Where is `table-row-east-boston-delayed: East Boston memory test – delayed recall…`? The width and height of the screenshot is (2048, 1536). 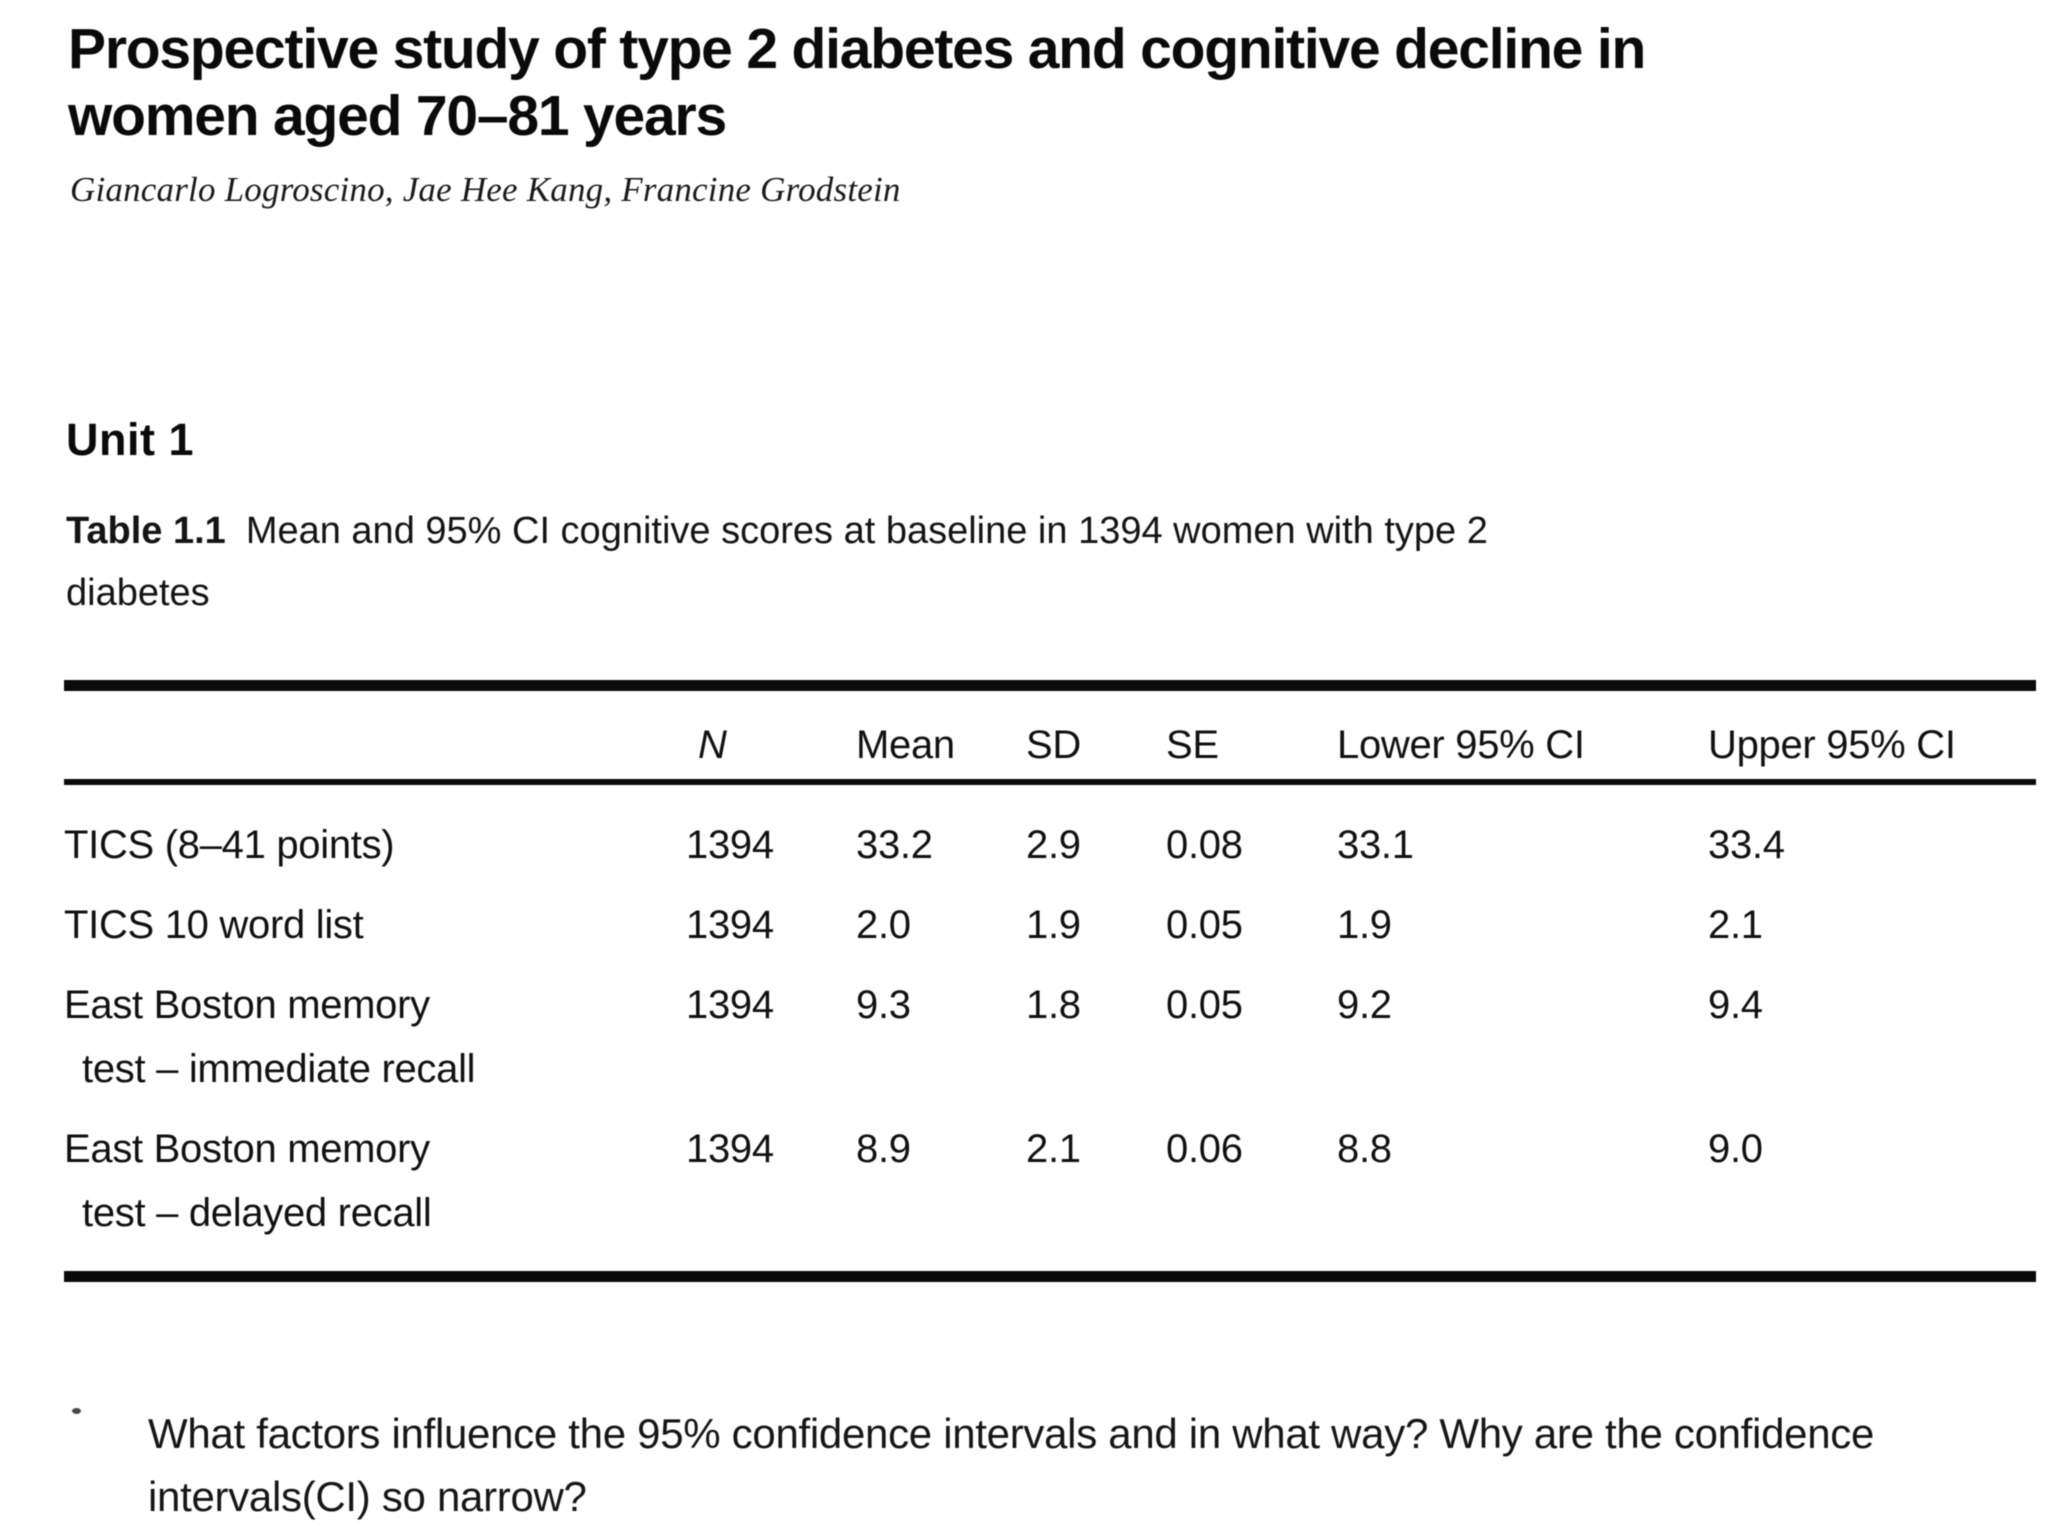 table-row-east-boston-delayed: East Boston memory test – delayed recall… is located at coordinates (1050, 1181).